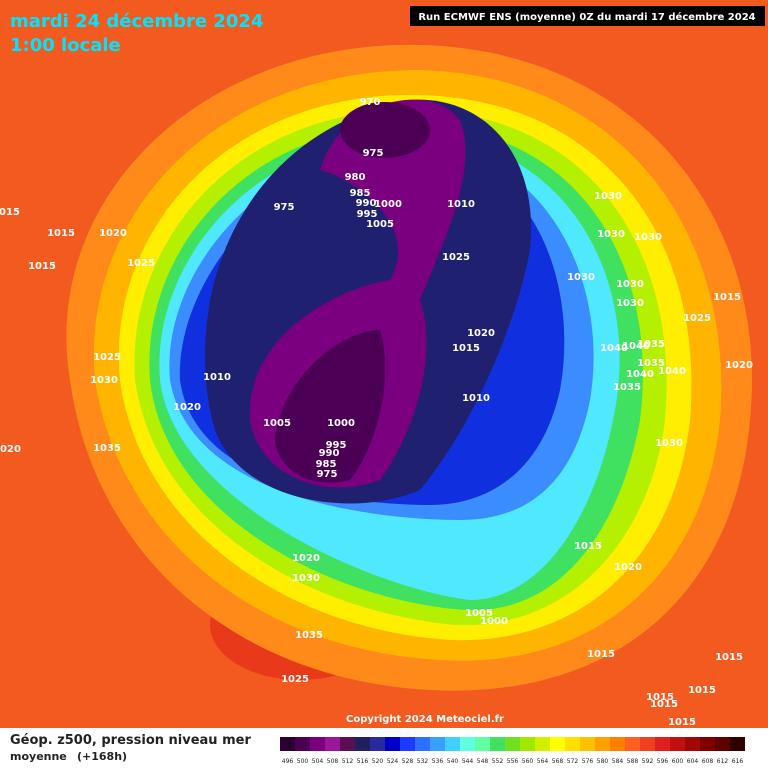 The height and width of the screenshot is (772, 768). I want to click on colorbar-label: 592, so click(648, 761).